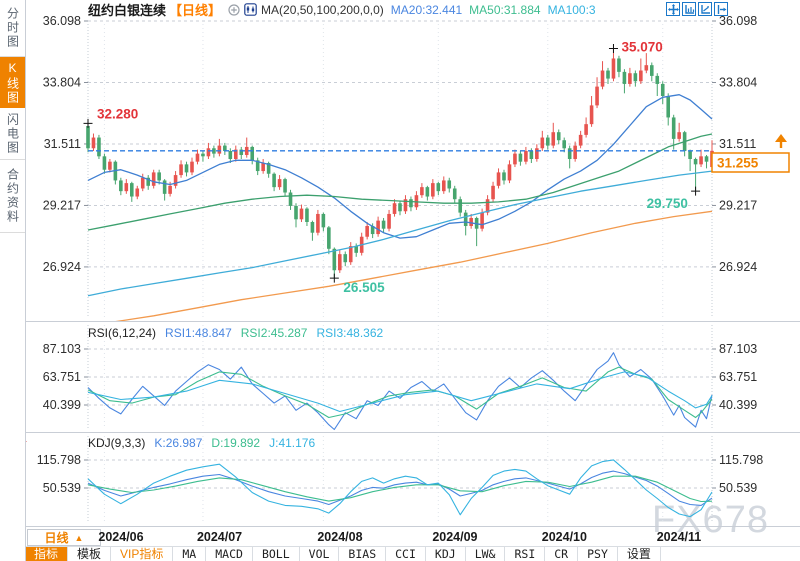 The image size is (800, 561). Describe the element at coordinates (738, 163) in the screenshot. I see `svg-text: 31.255` at that location.